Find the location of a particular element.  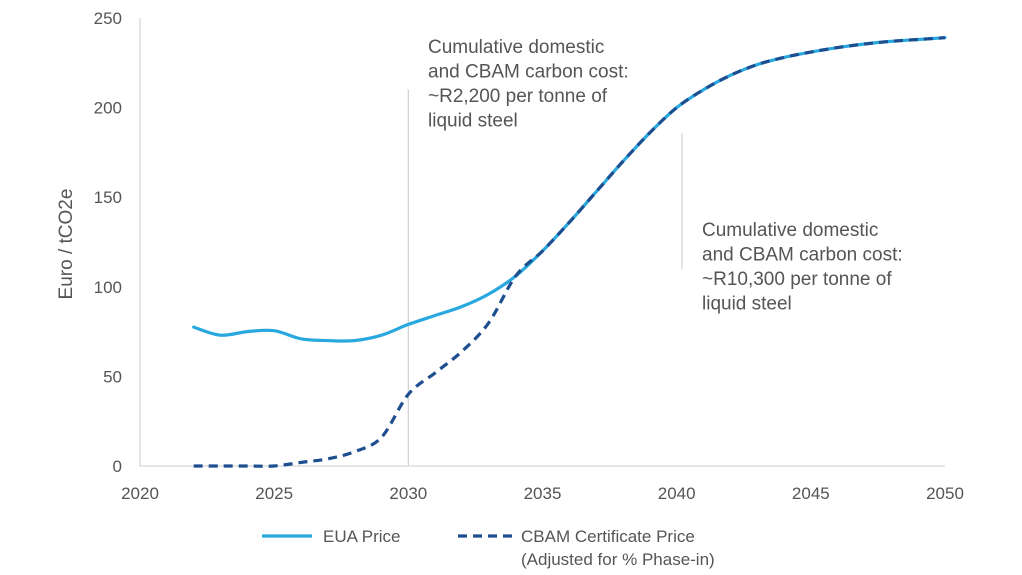

x-tick-label: 2020 is located at coordinates (140, 493).